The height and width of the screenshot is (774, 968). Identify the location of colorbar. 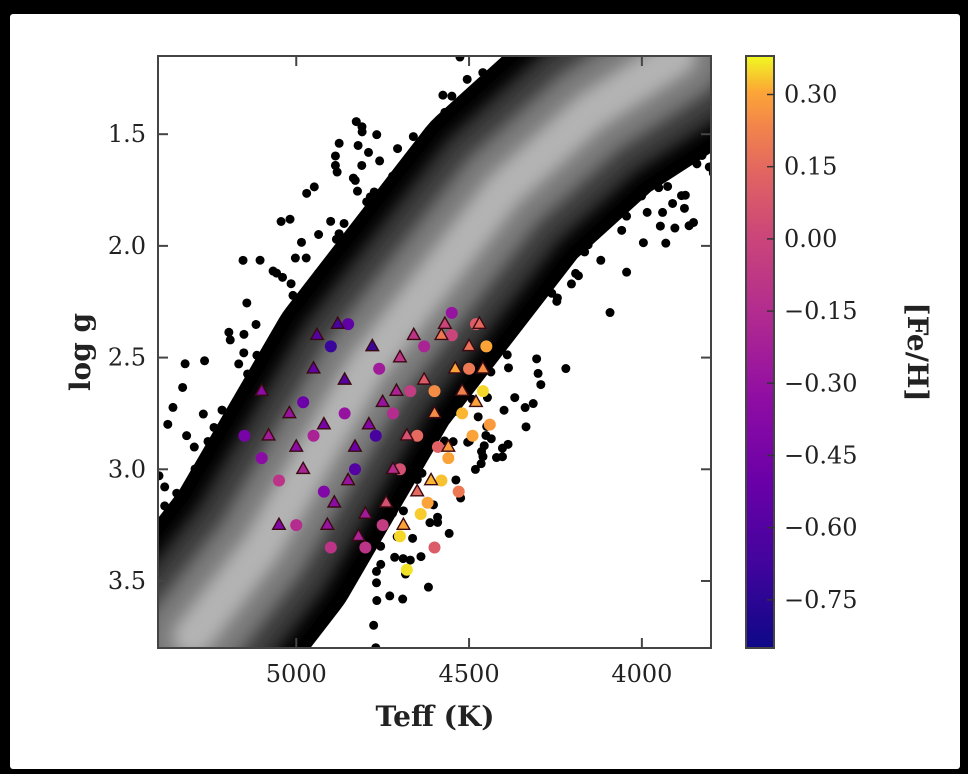
(760, 352).